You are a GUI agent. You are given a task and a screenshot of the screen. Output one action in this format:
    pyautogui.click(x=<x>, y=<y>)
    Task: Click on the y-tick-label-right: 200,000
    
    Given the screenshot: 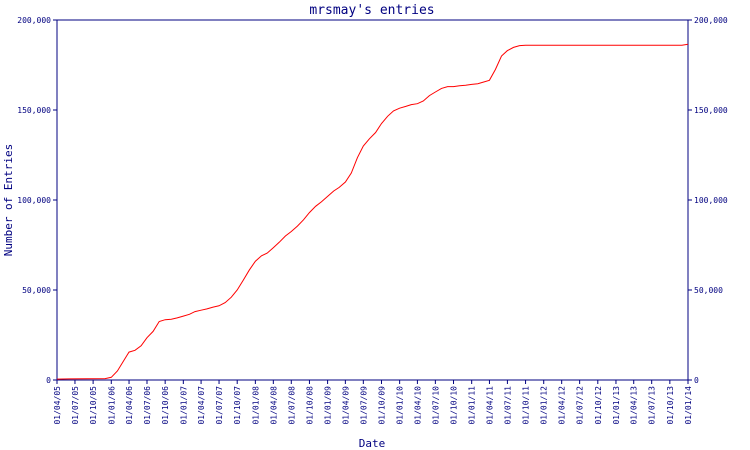 What is the action you would take?
    pyautogui.click(x=711, y=20)
    